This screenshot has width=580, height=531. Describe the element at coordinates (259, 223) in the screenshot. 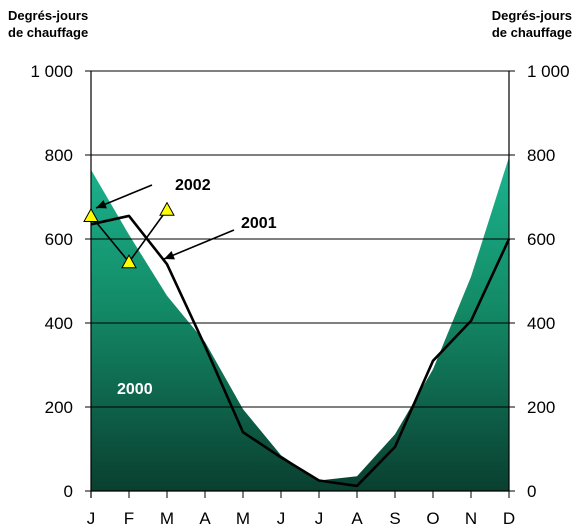

I see `annotation-label-2001: 2001` at that location.